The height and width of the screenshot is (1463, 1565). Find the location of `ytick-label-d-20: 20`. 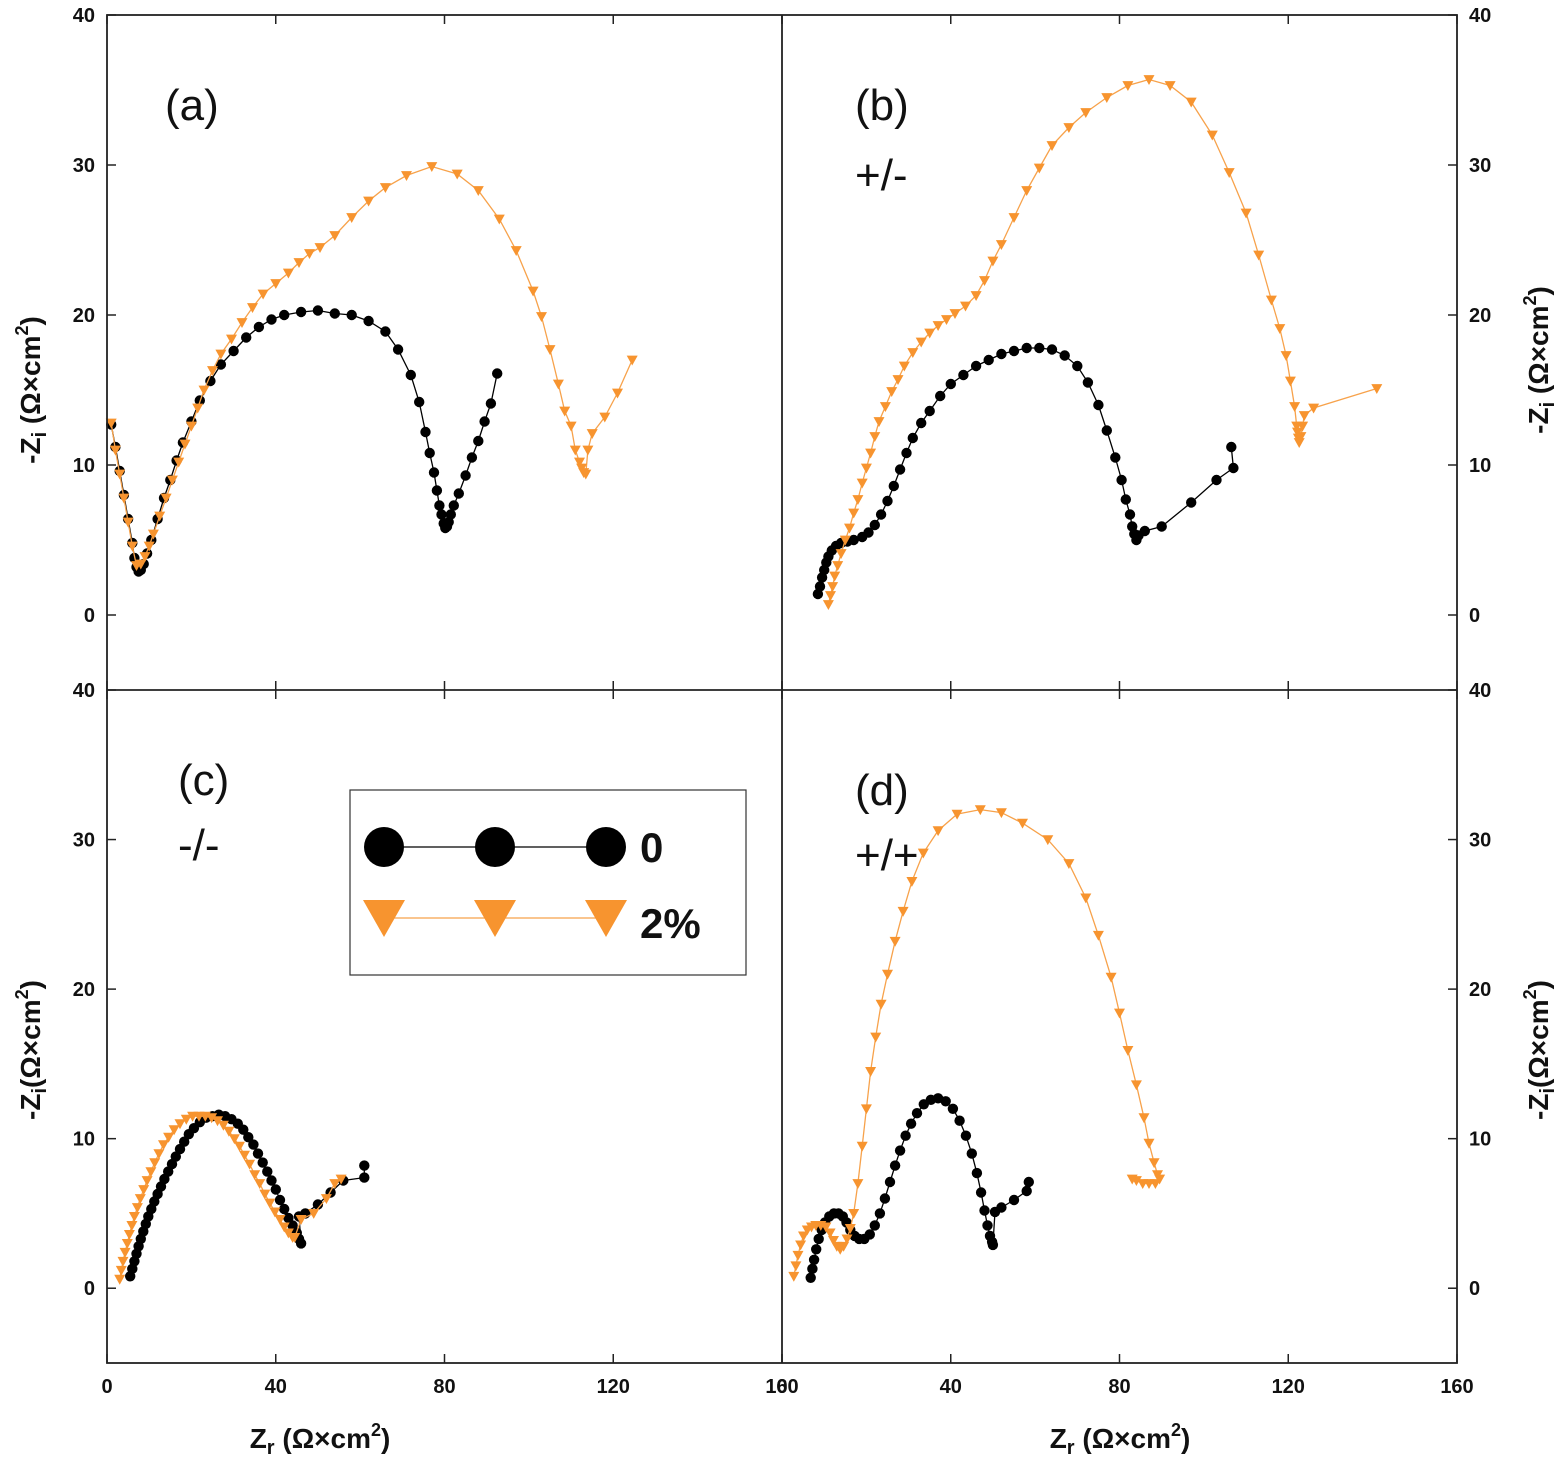

ytick-label-d-20: 20 is located at coordinates (1480, 990).